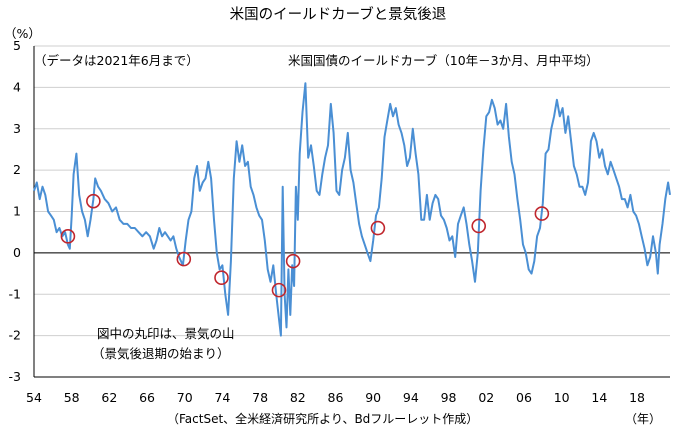 This screenshot has width=680, height=444. I want to click on x-tick-label: 02, so click(486, 397).